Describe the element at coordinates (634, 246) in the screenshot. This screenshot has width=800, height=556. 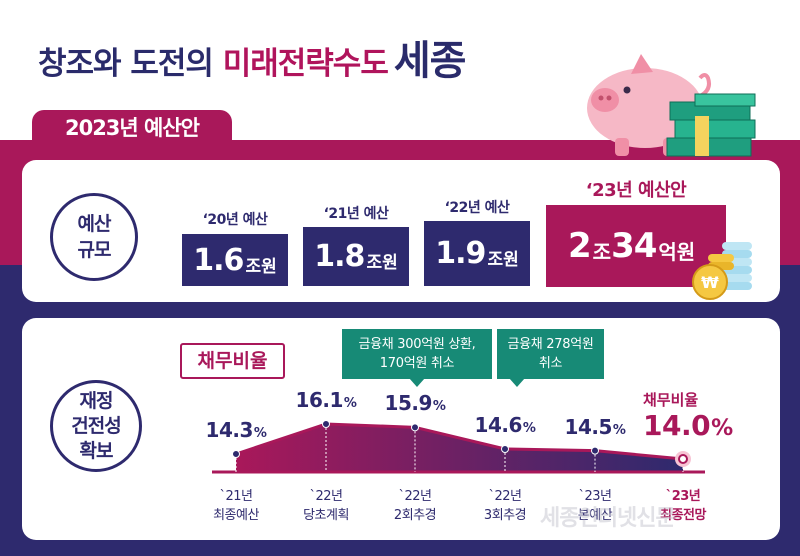
I see `budget-value-2023-b: 34` at that location.